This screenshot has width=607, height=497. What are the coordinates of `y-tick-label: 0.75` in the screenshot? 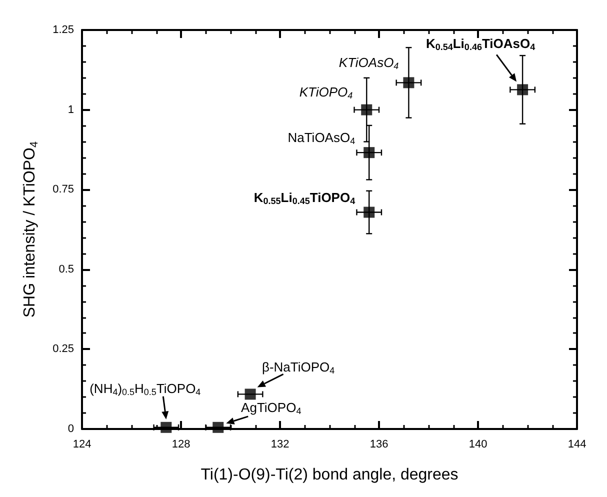 It's located at (63, 190).